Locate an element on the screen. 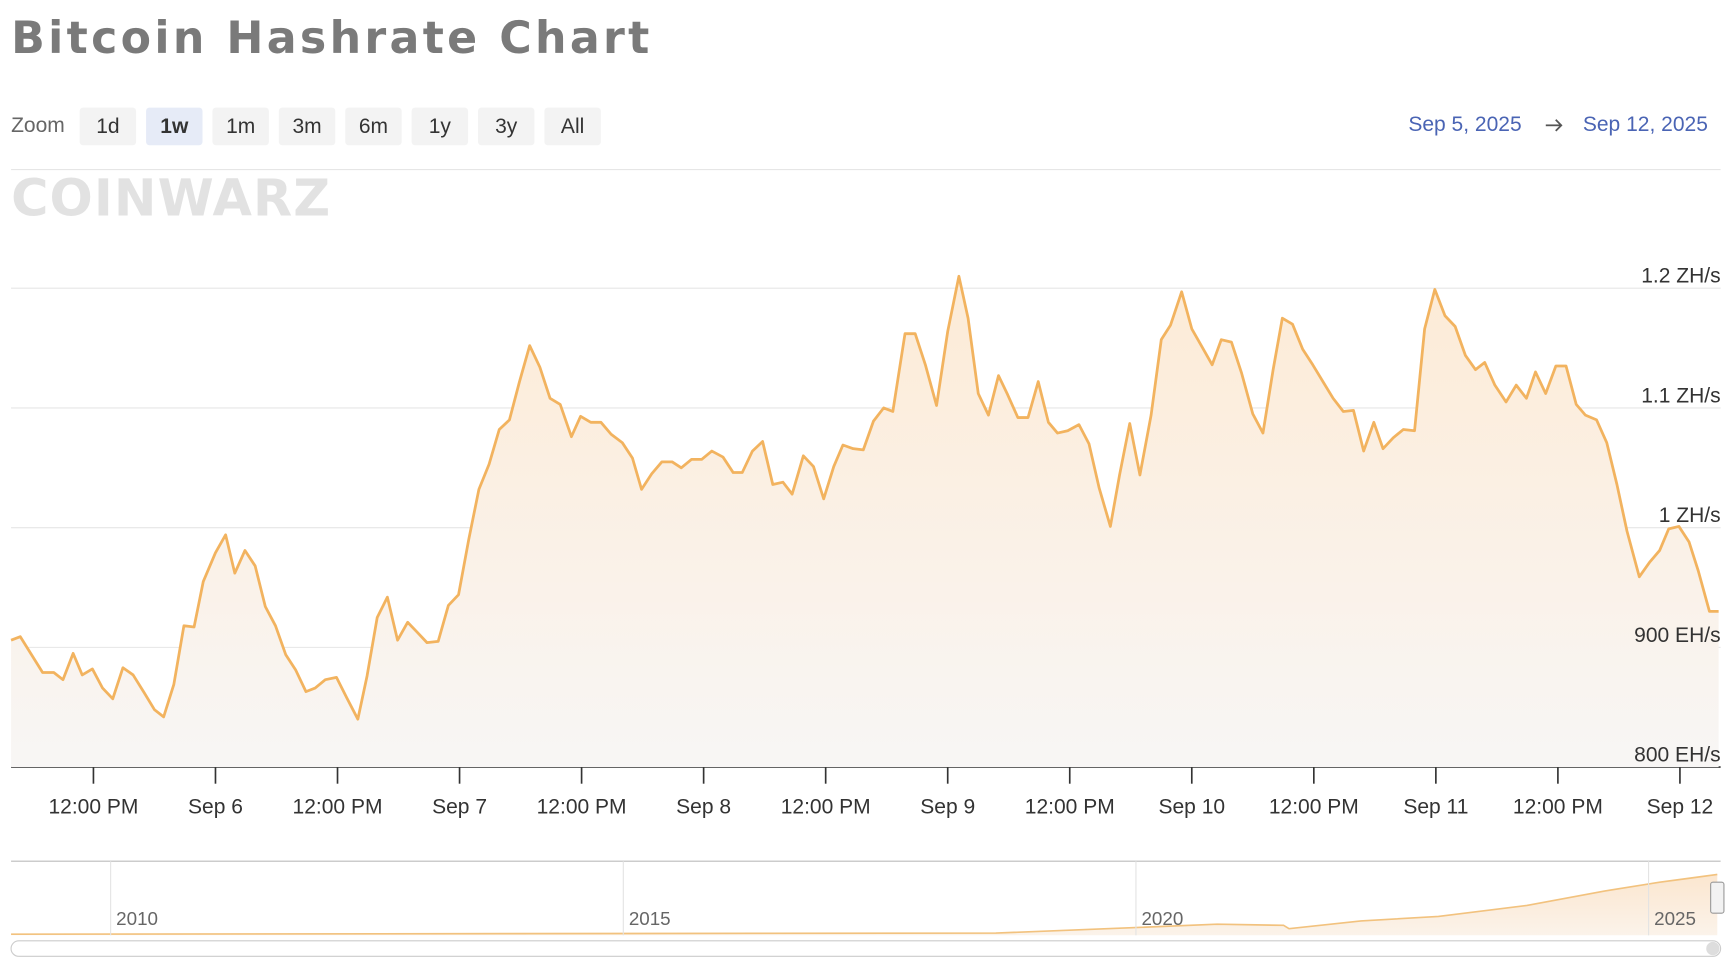 The image size is (1735, 971). page-title: Bitcoin Hashrate Chart is located at coordinates (332, 38).